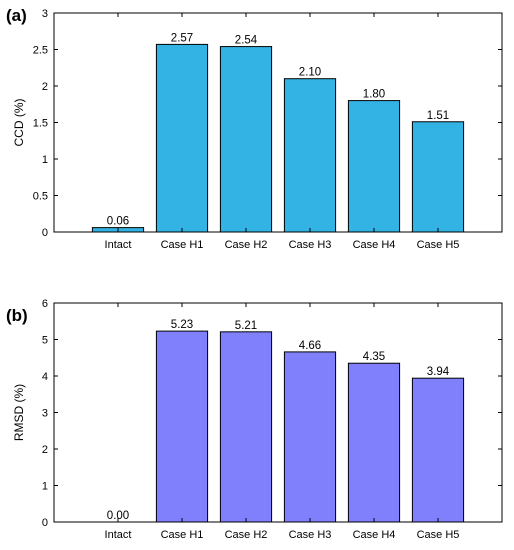 This screenshot has height=550, width=514. Describe the element at coordinates (246, 326) in the screenshot. I see `panel-b-data-label-2: 5.21` at that location.